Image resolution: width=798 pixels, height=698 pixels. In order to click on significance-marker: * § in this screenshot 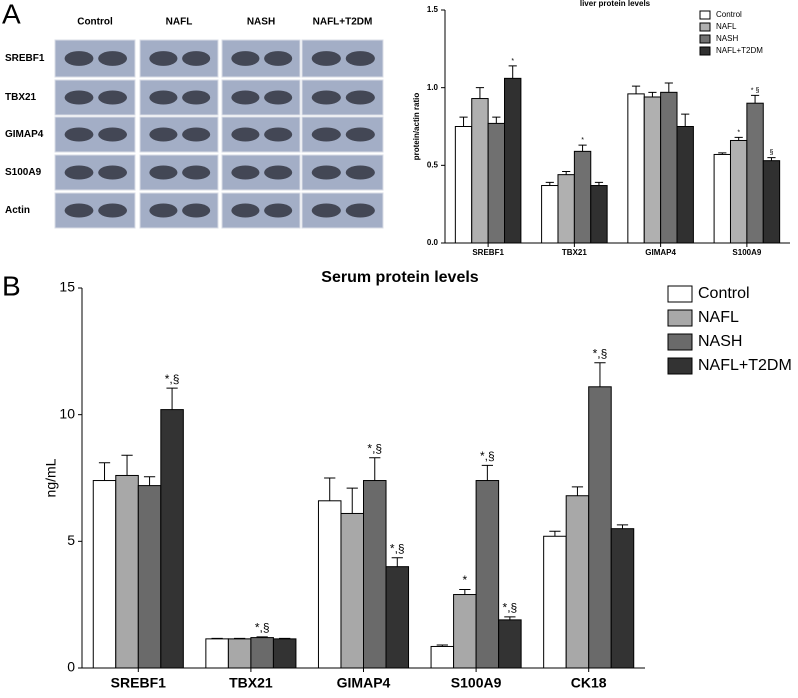, I will do `click(755, 90)`.